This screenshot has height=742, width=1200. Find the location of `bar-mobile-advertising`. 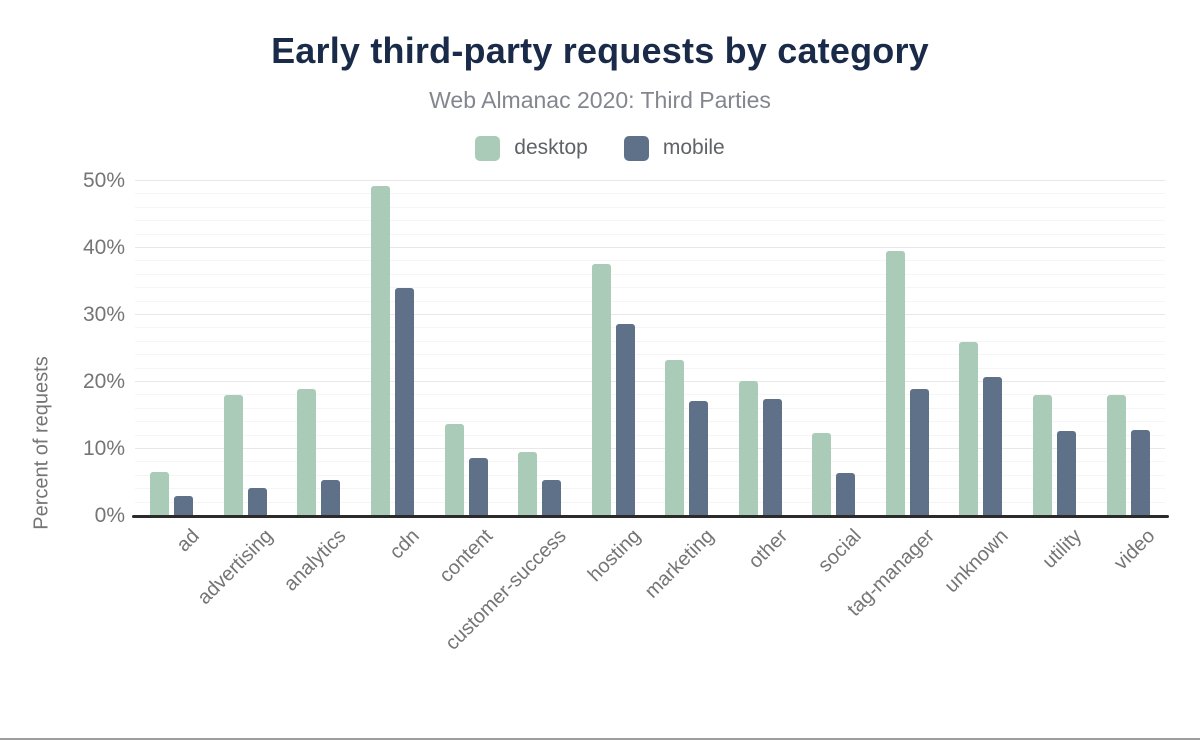

bar-mobile-advertising is located at coordinates (257, 501).